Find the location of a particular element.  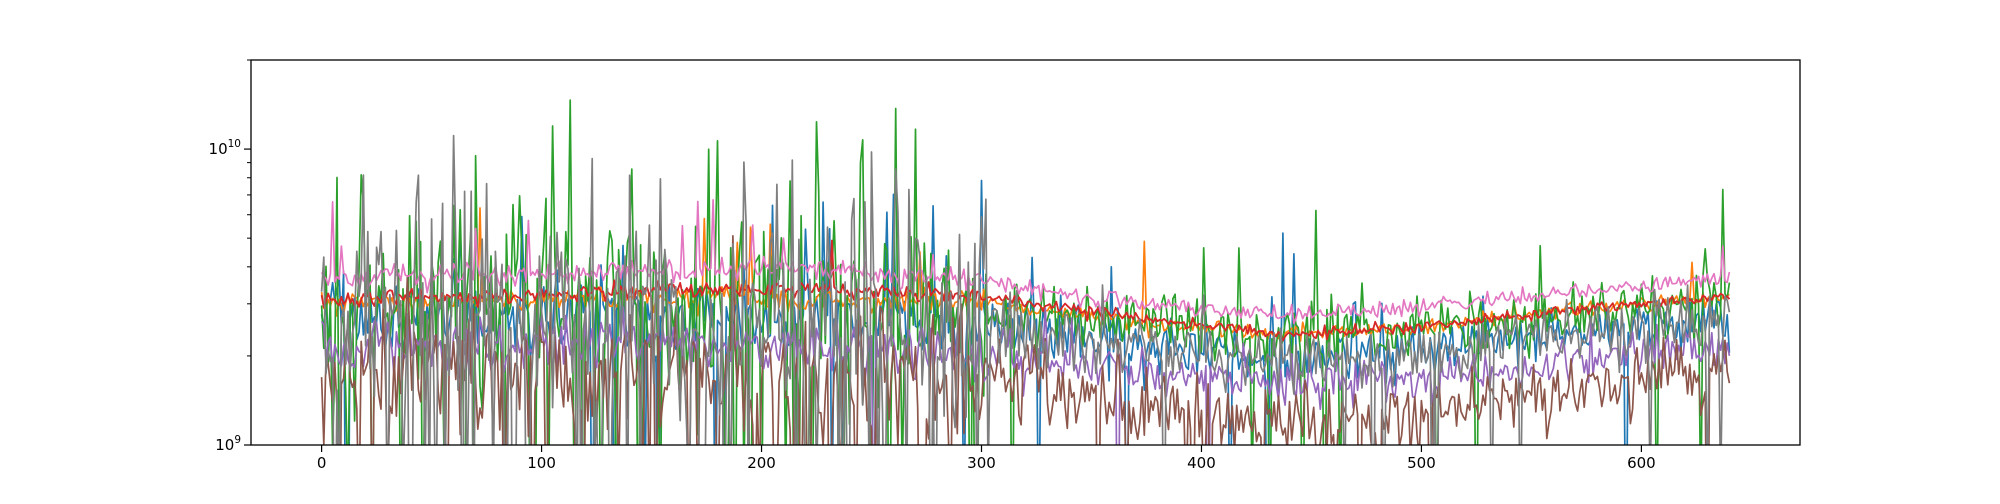

y-tick-label-10e10: 1010 is located at coordinates (225, 148).